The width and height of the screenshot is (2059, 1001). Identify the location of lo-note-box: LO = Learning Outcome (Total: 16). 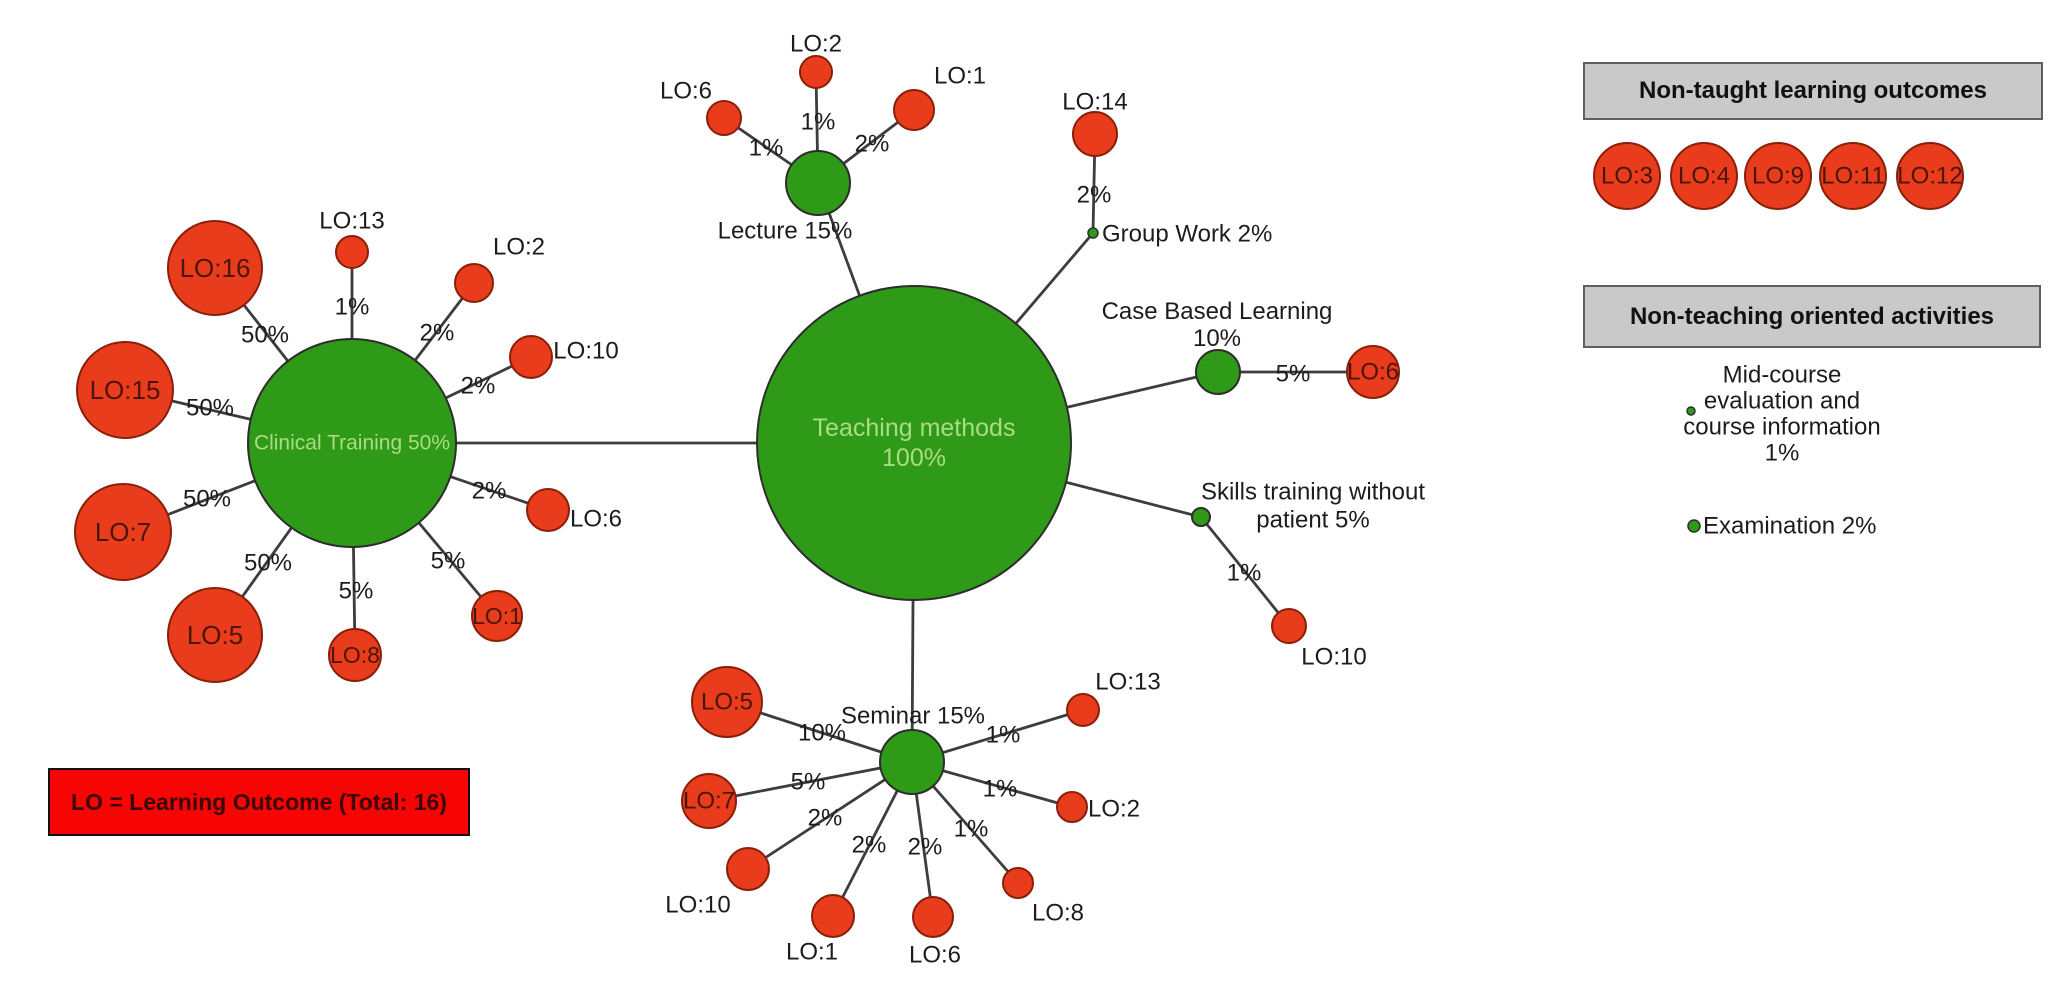
(259, 802).